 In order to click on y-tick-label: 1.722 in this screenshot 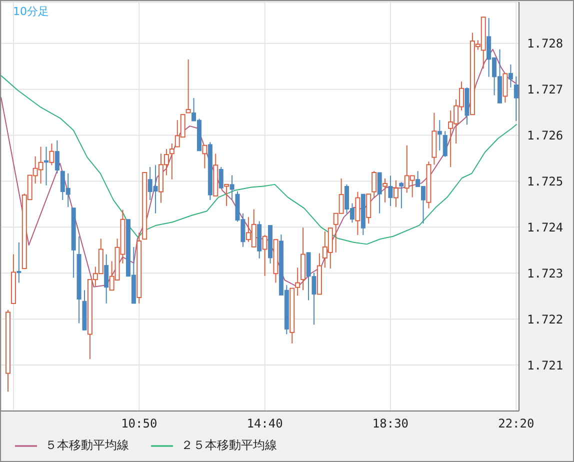, I will do `click(545, 319)`.